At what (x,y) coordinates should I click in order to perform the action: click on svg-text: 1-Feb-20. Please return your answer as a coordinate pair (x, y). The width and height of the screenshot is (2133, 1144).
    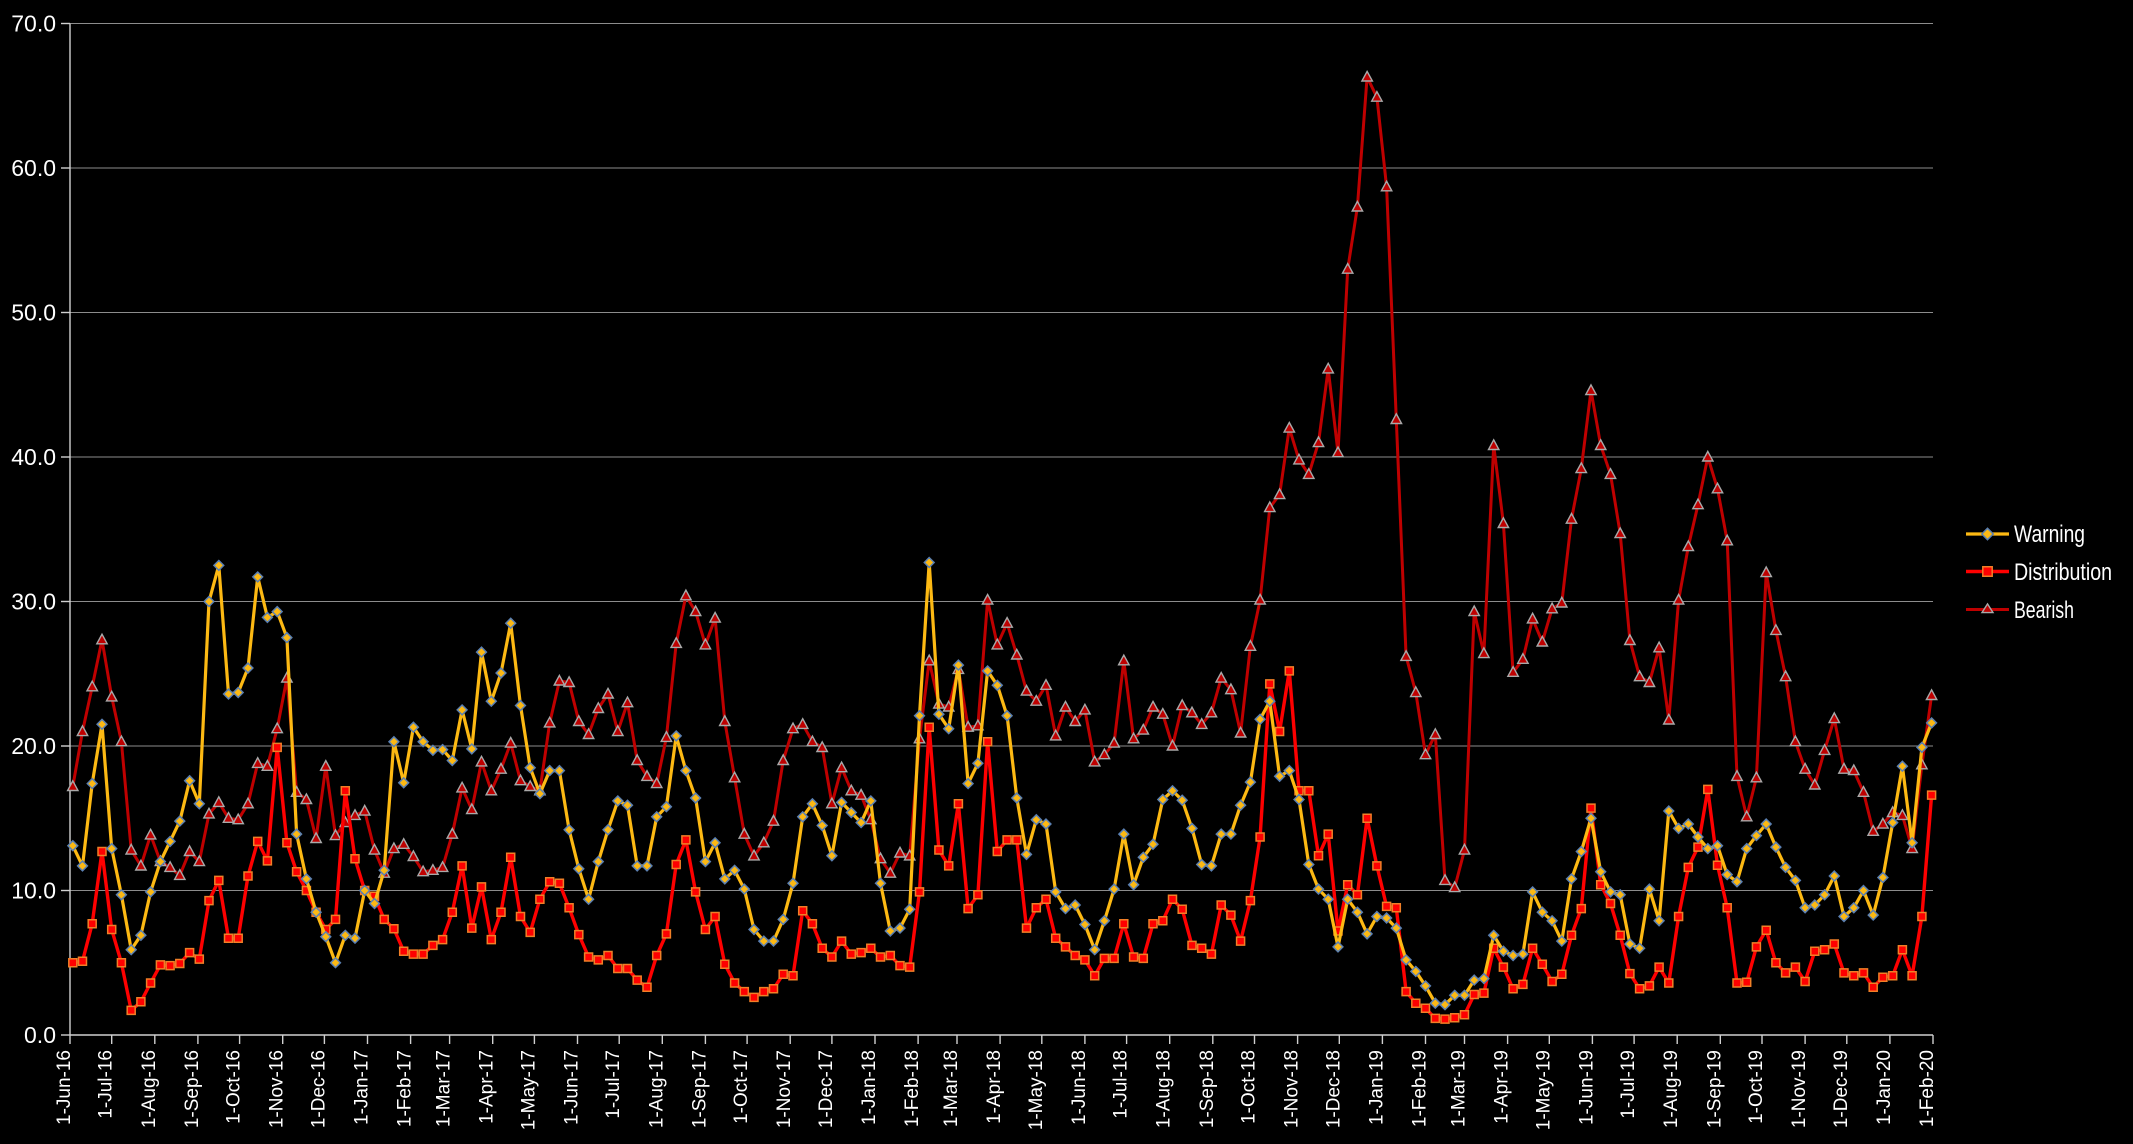
    Looking at the image, I should click on (1927, 1088).